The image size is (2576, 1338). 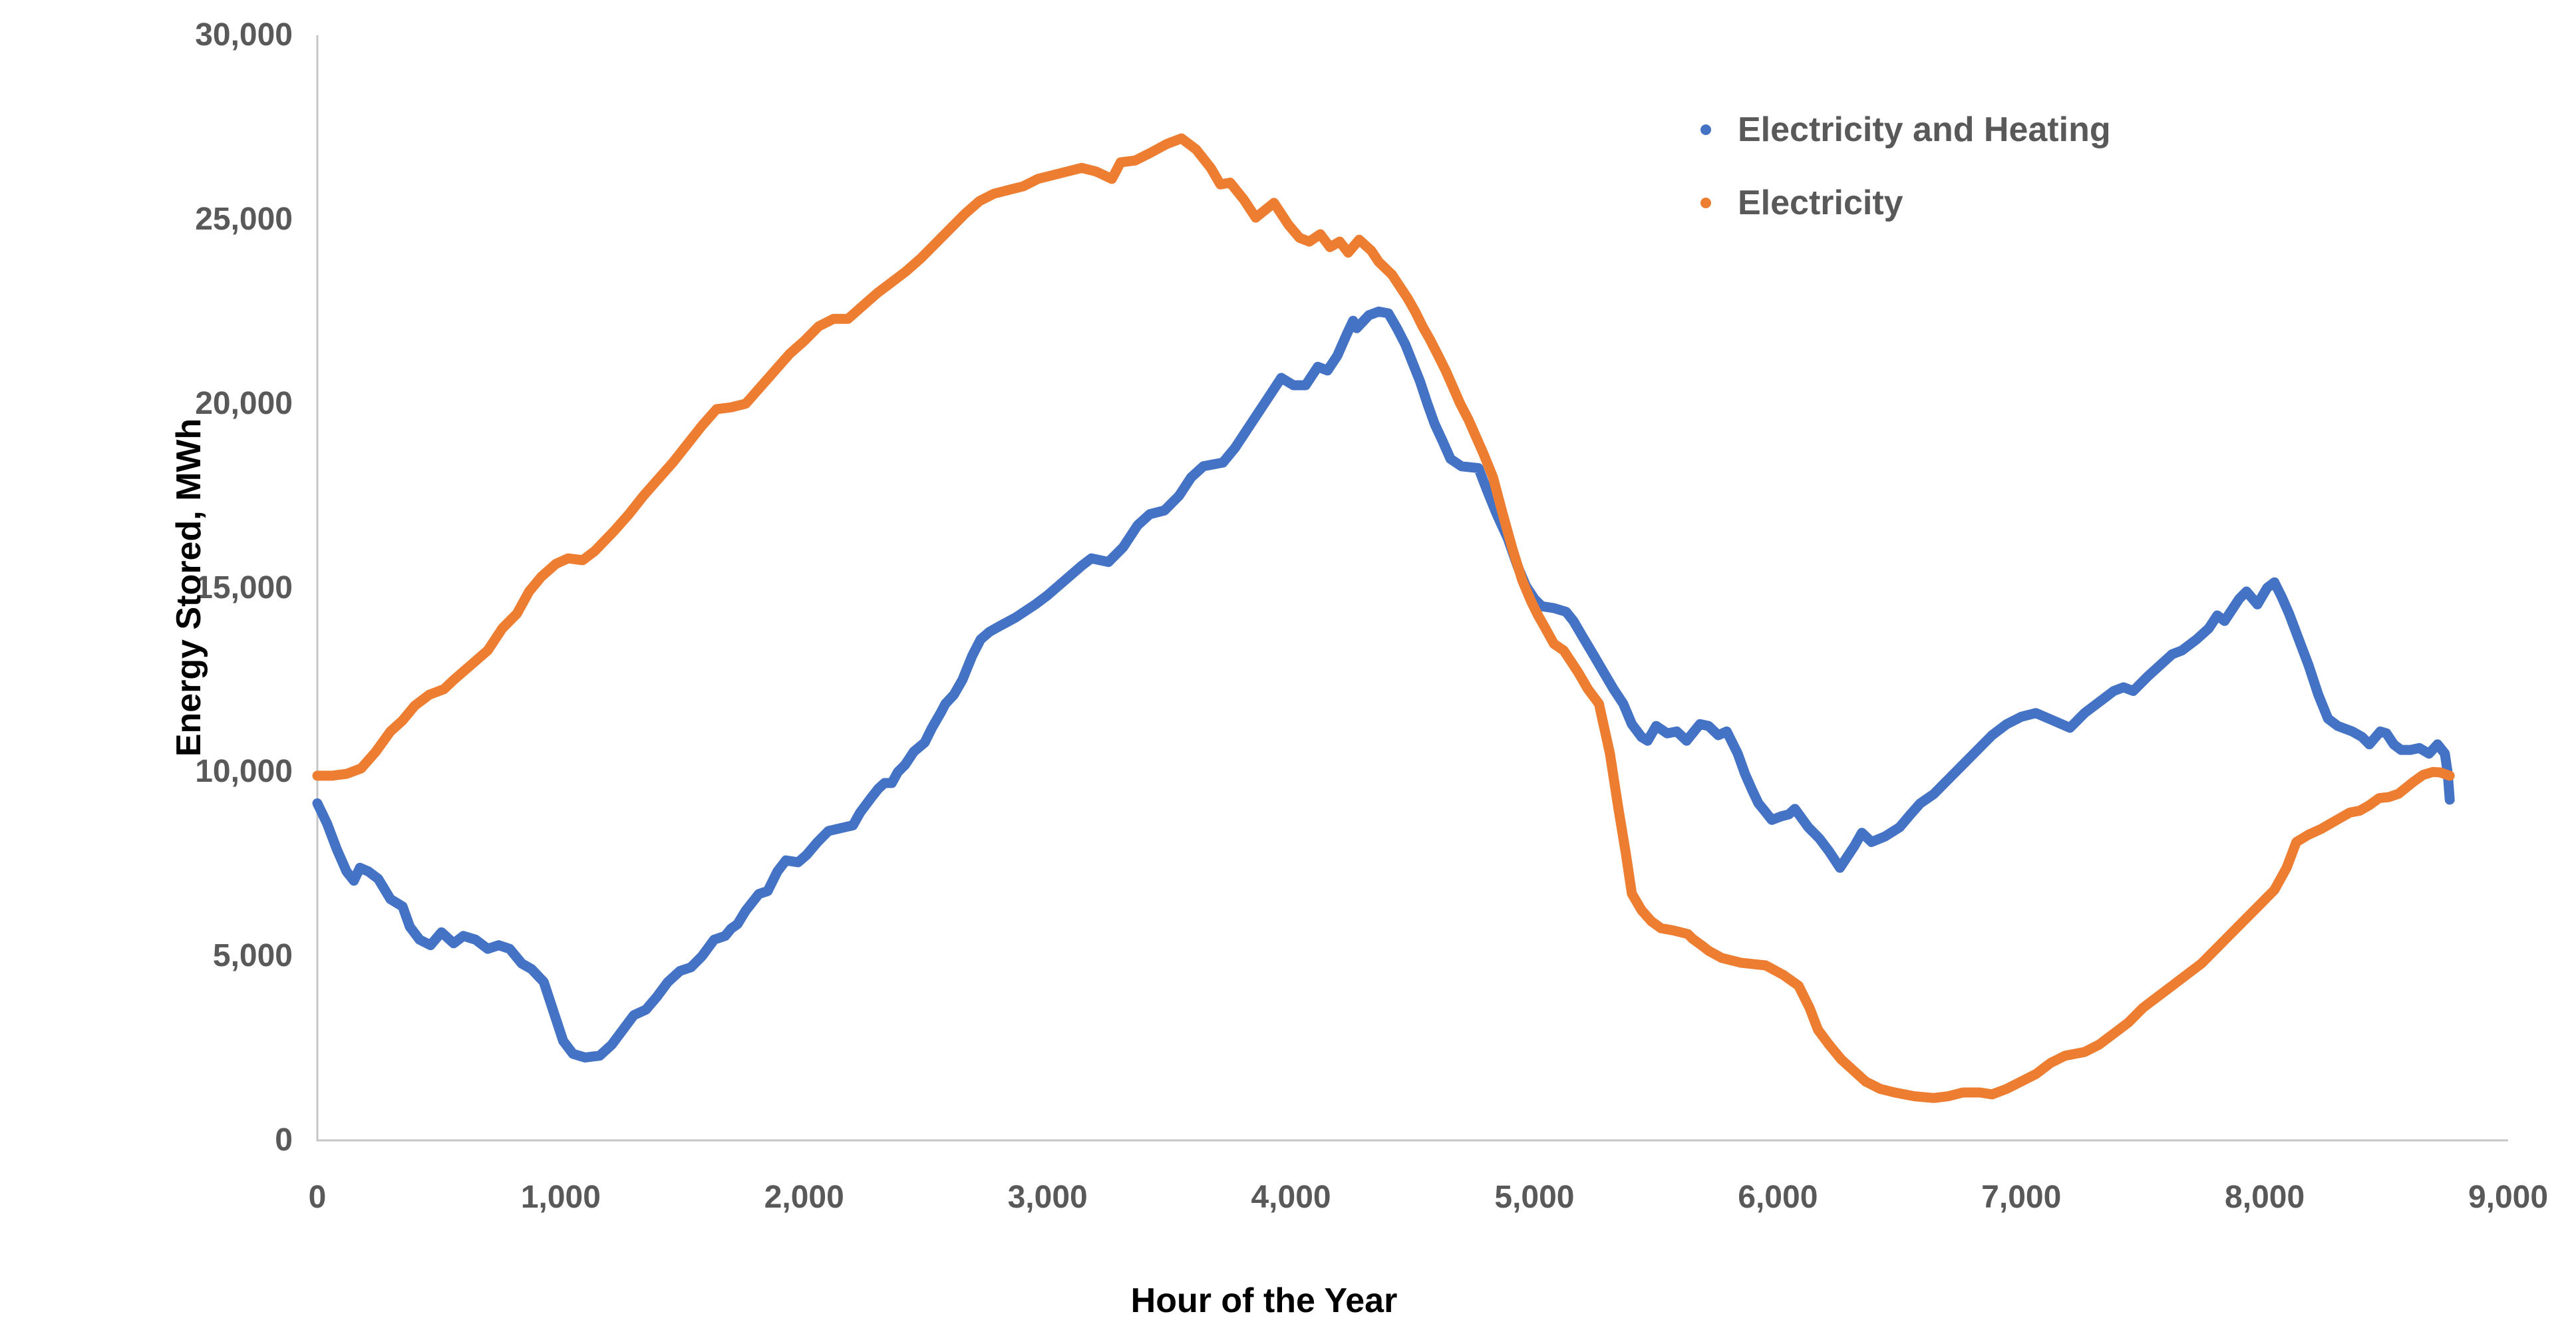 I want to click on x-axis-title: Hour of the Year, so click(x=1264, y=1300).